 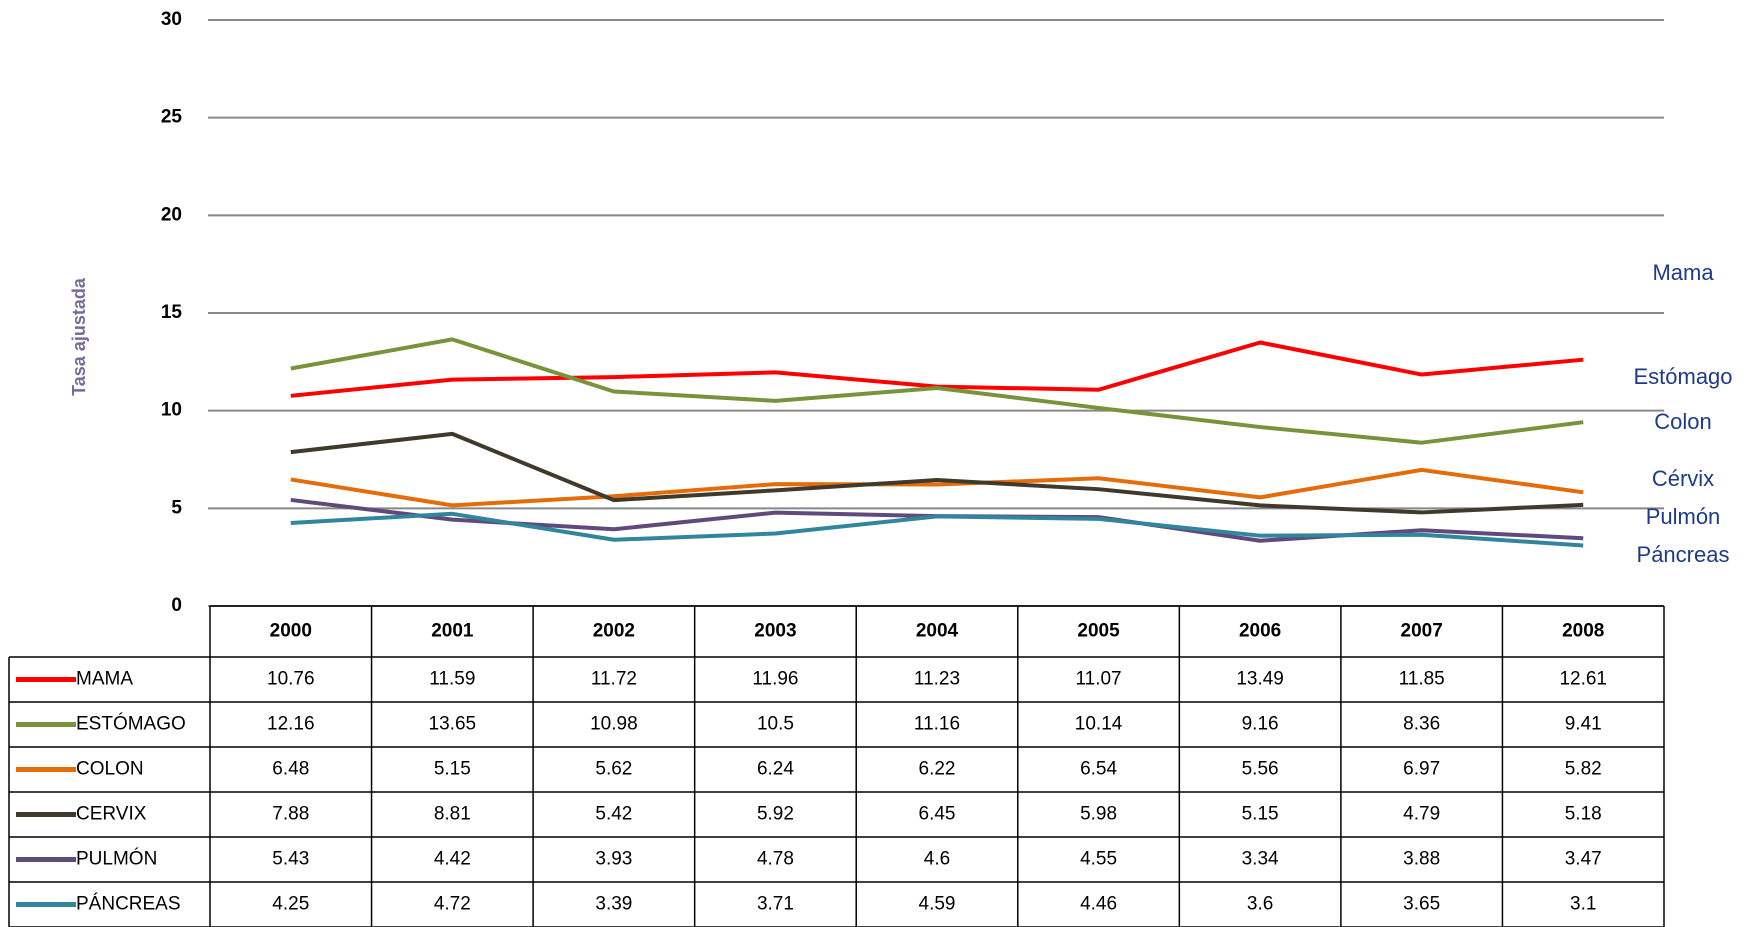 What do you see at coordinates (1683, 478) in the screenshot?
I see `annotation: Cérvix` at bounding box center [1683, 478].